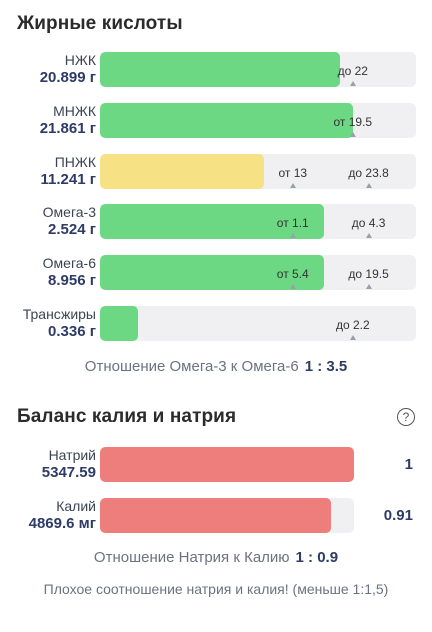 The image size is (432, 632). What do you see at coordinates (258, 323) in the screenshot?
I see `nutrient-bar: до 2.2` at bounding box center [258, 323].